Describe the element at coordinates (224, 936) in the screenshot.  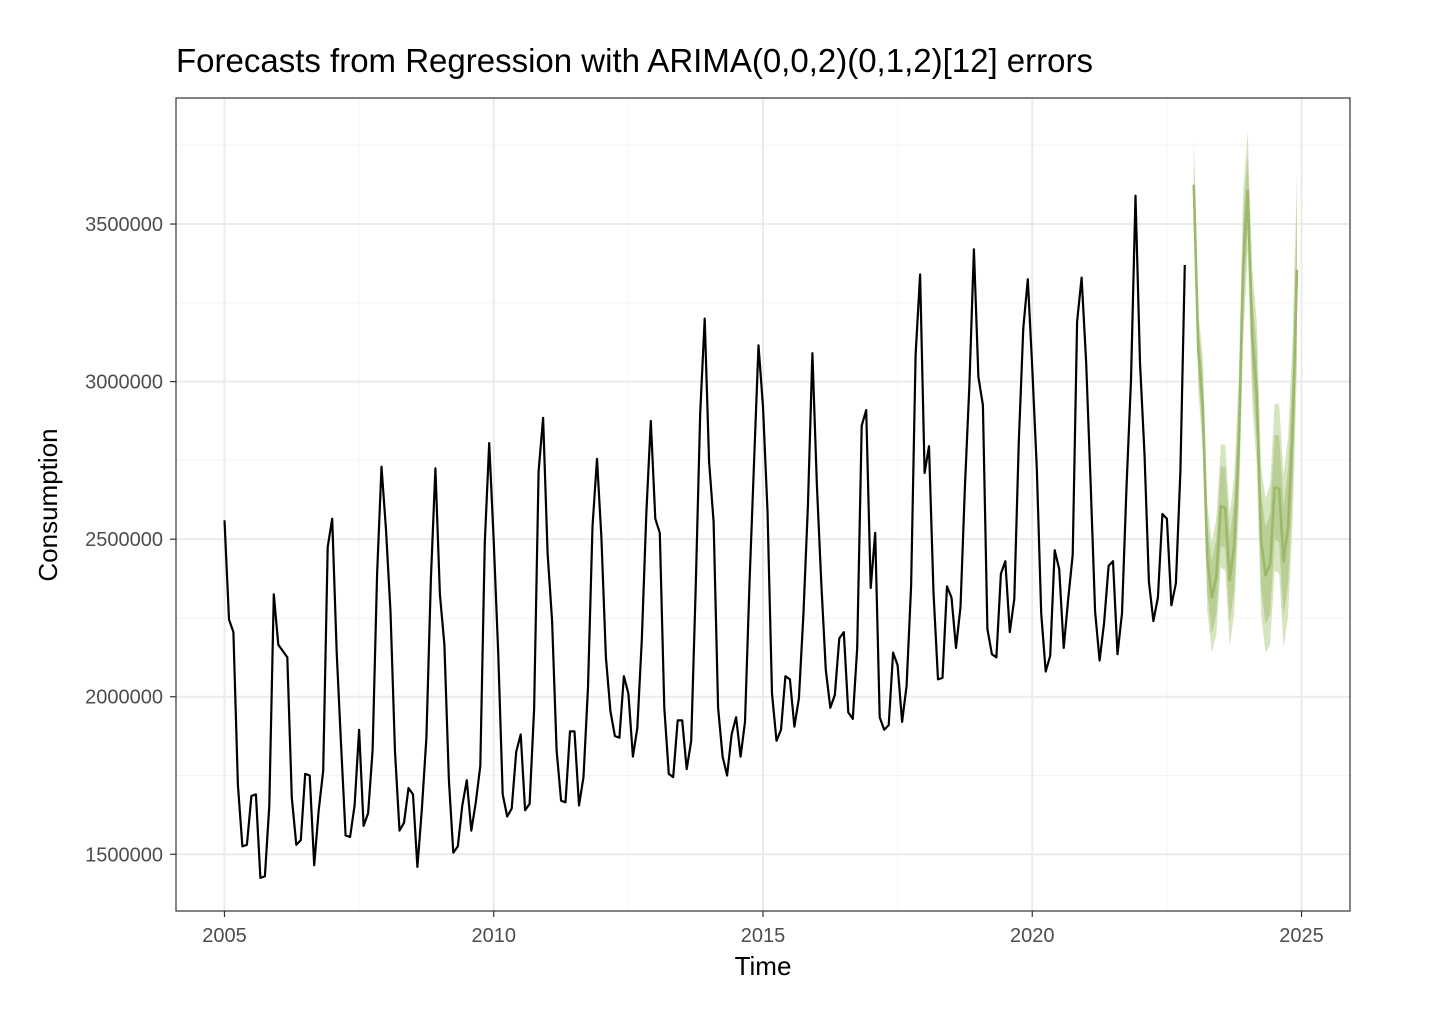
I see `x-tick-label: 2005` at that location.